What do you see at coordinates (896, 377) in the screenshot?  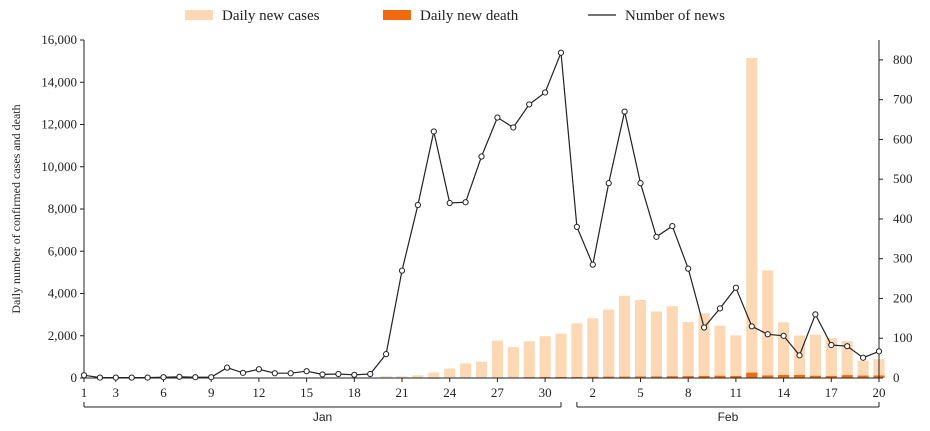 I see `y-right-tick-label: 0` at bounding box center [896, 377].